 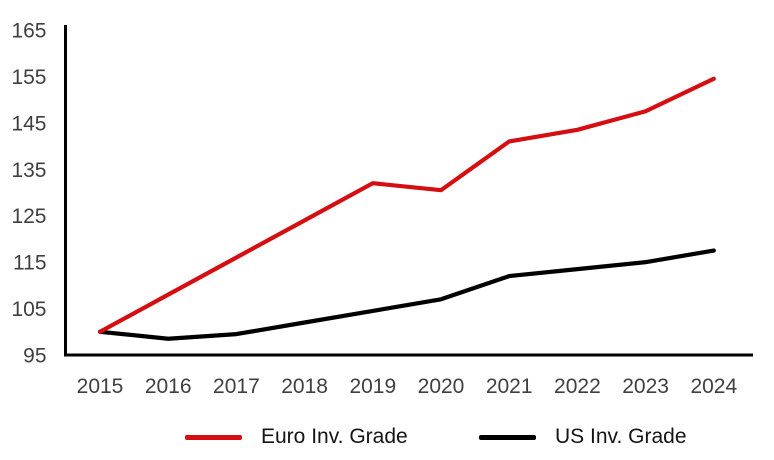 What do you see at coordinates (28, 123) in the screenshot?
I see `y-axis-tick-label: 145` at bounding box center [28, 123].